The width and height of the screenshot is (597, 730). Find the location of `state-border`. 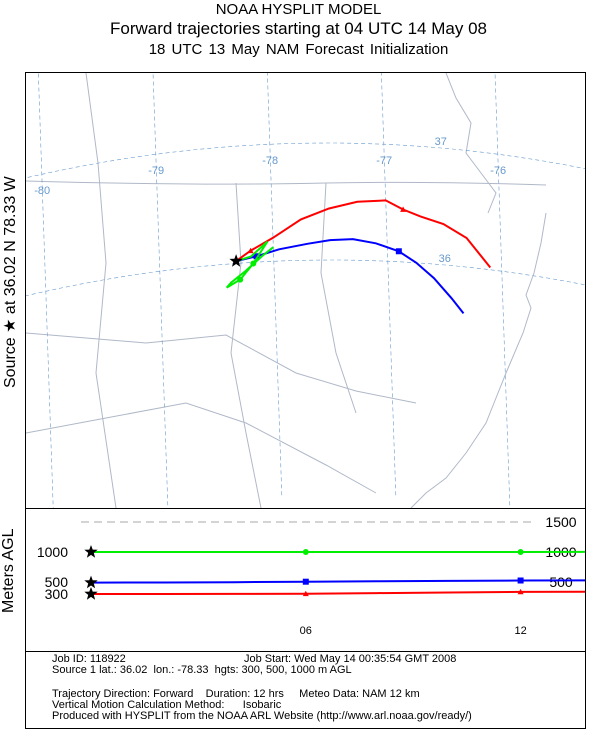

state-border is located at coordinates (286, 183).